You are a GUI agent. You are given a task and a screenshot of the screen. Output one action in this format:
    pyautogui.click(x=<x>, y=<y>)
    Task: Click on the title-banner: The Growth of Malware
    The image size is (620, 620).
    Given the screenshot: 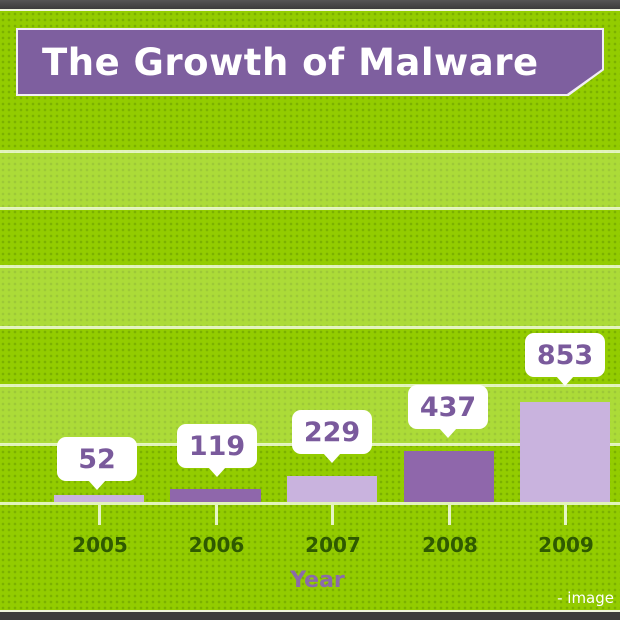 What is the action you would take?
    pyautogui.click(x=310, y=62)
    